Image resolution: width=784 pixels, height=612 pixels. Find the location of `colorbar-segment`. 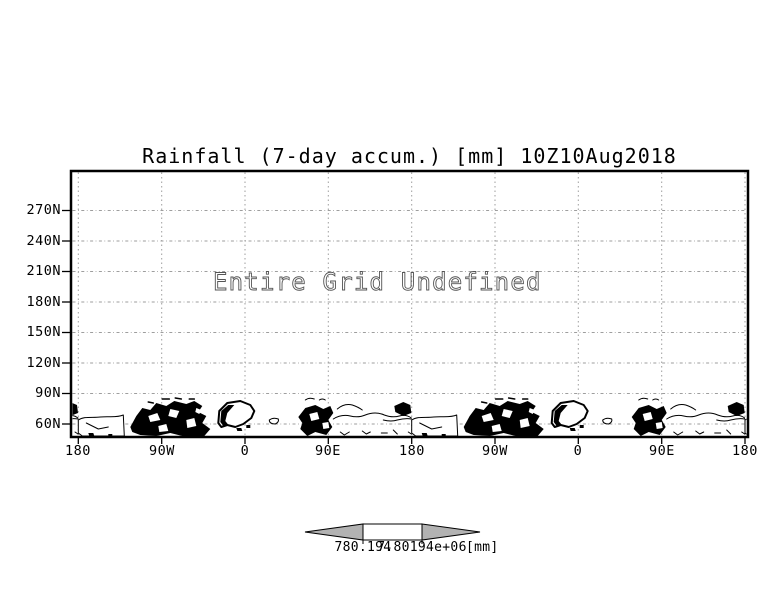

colorbar-segment is located at coordinates (392, 532).